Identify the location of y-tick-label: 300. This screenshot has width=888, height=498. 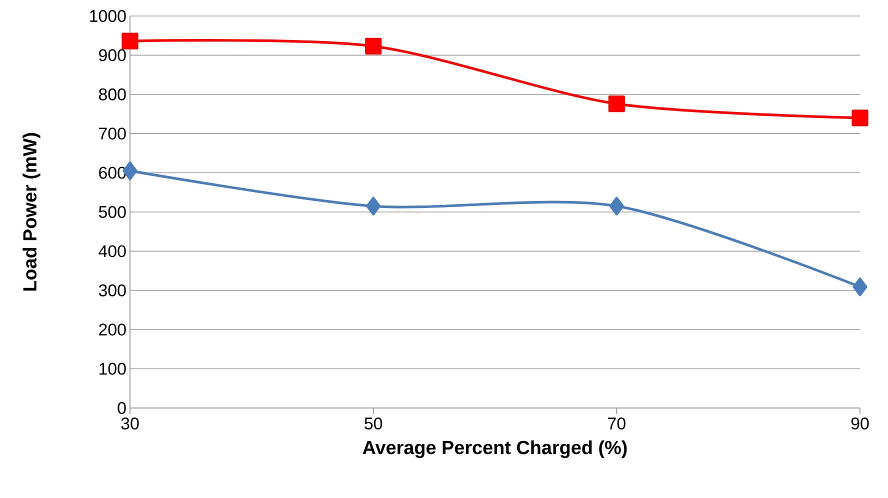
(112, 290).